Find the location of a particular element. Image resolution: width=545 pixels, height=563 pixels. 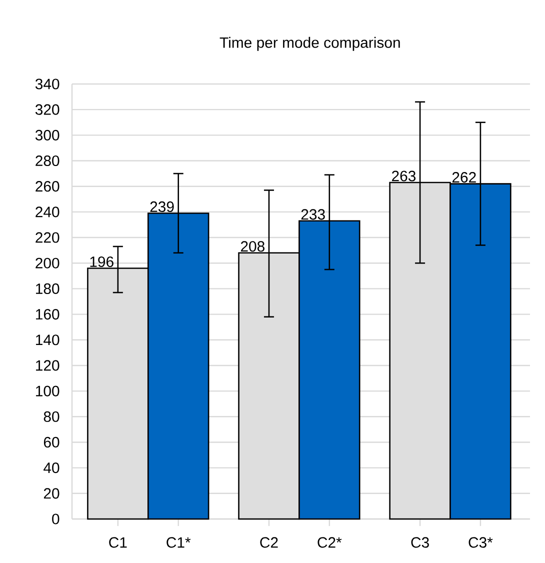

y-tick-label: 120 is located at coordinates (48, 365).